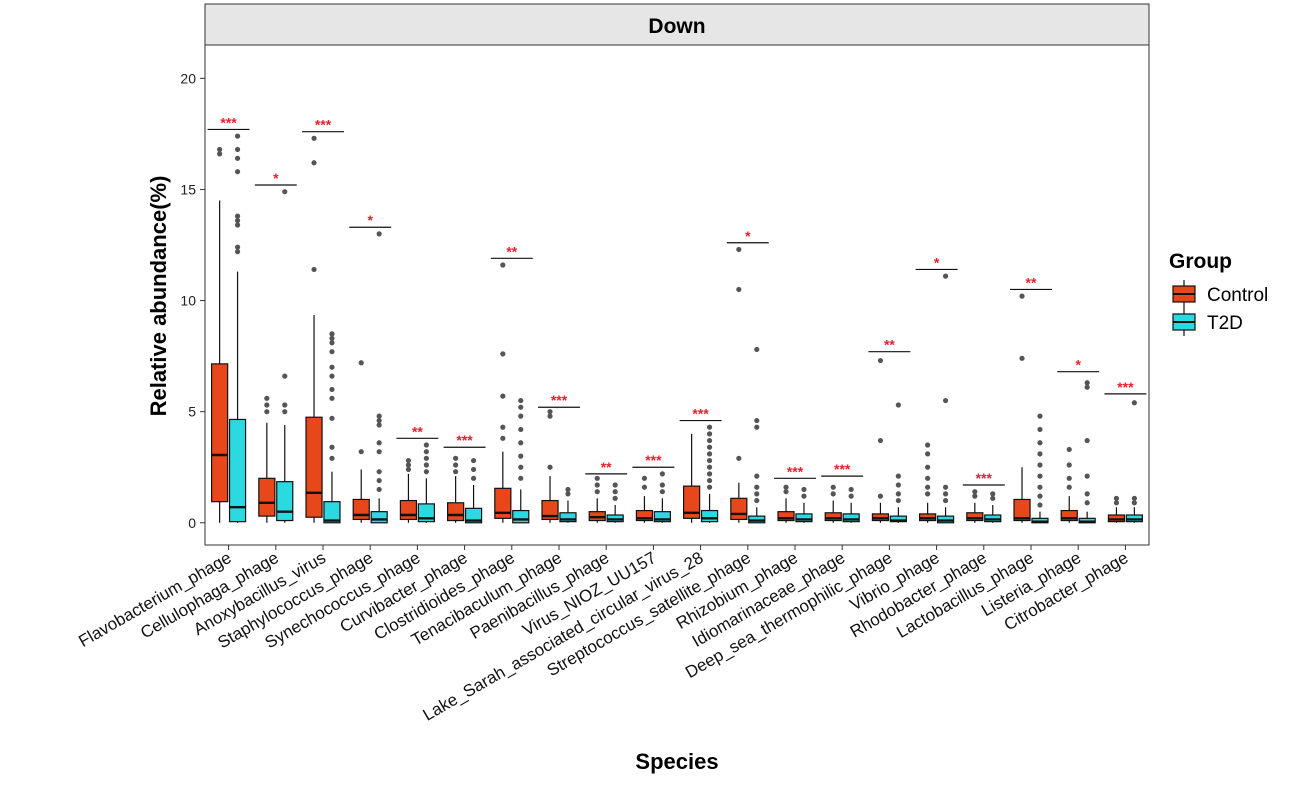  I want to click on legend-label: T2D, so click(1225, 323).